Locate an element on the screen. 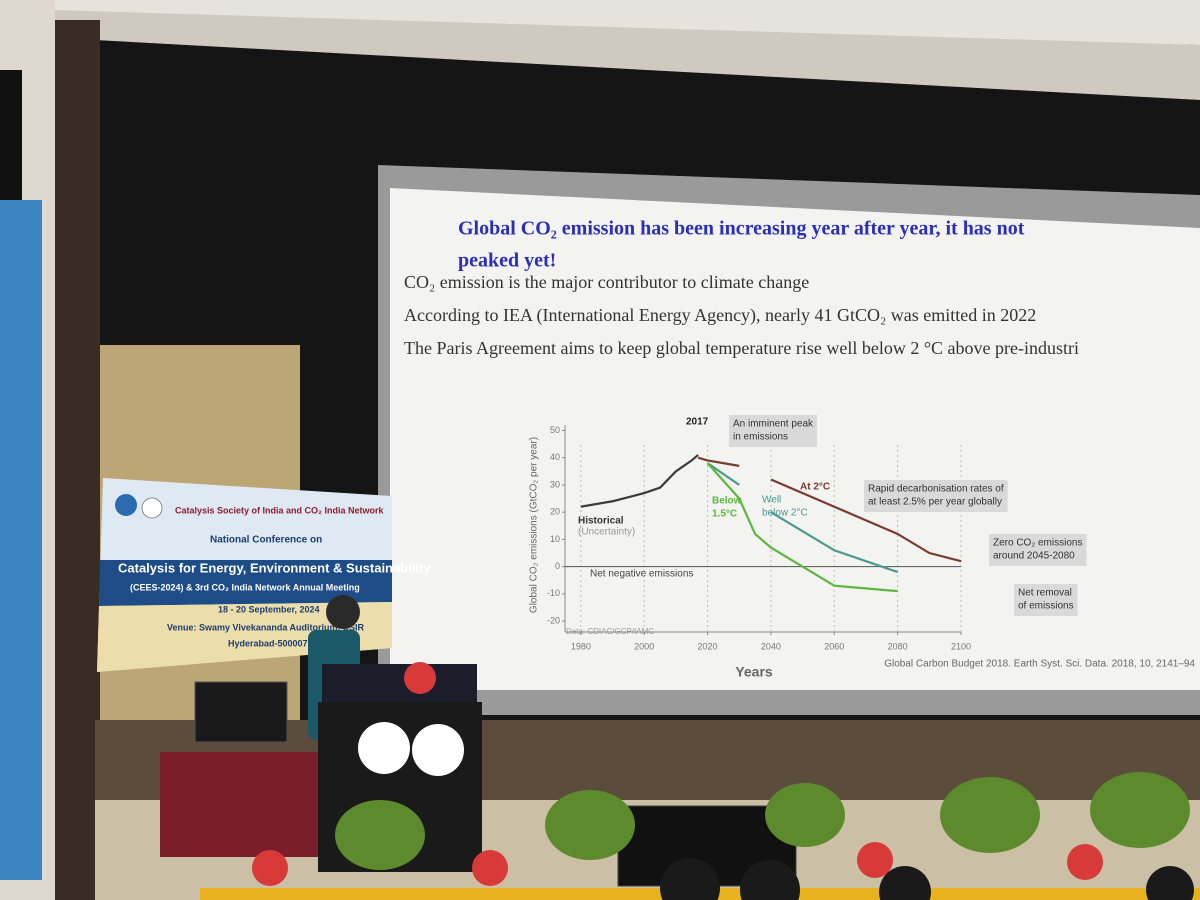  annotation: 1.5°C is located at coordinates (724, 514).